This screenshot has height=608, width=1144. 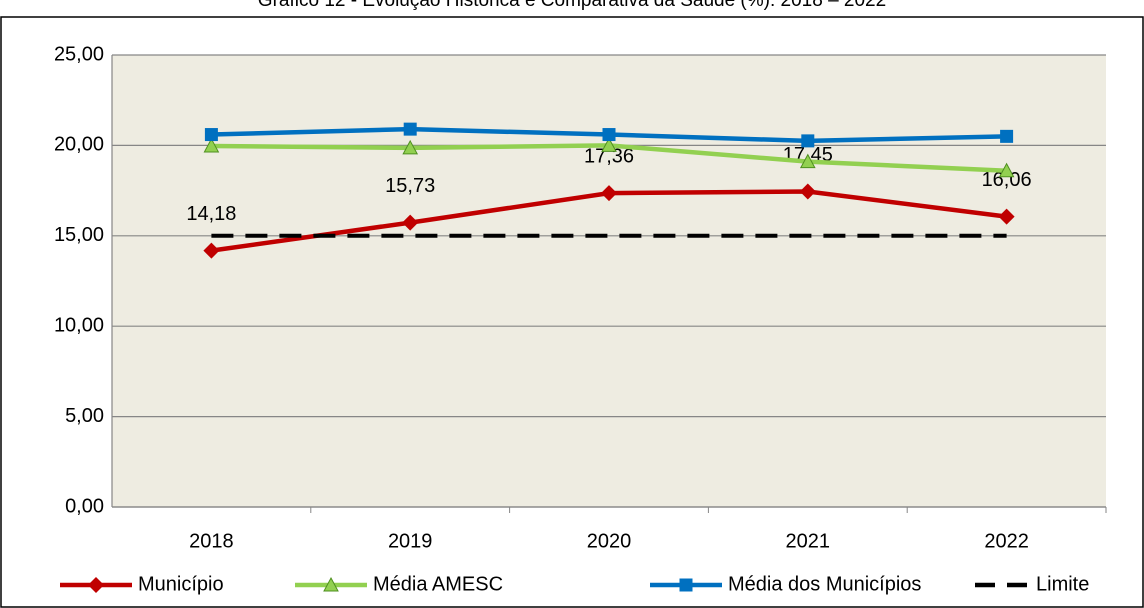 What do you see at coordinates (79, 325) in the screenshot?
I see `y-tick-label: 10,00` at bounding box center [79, 325].